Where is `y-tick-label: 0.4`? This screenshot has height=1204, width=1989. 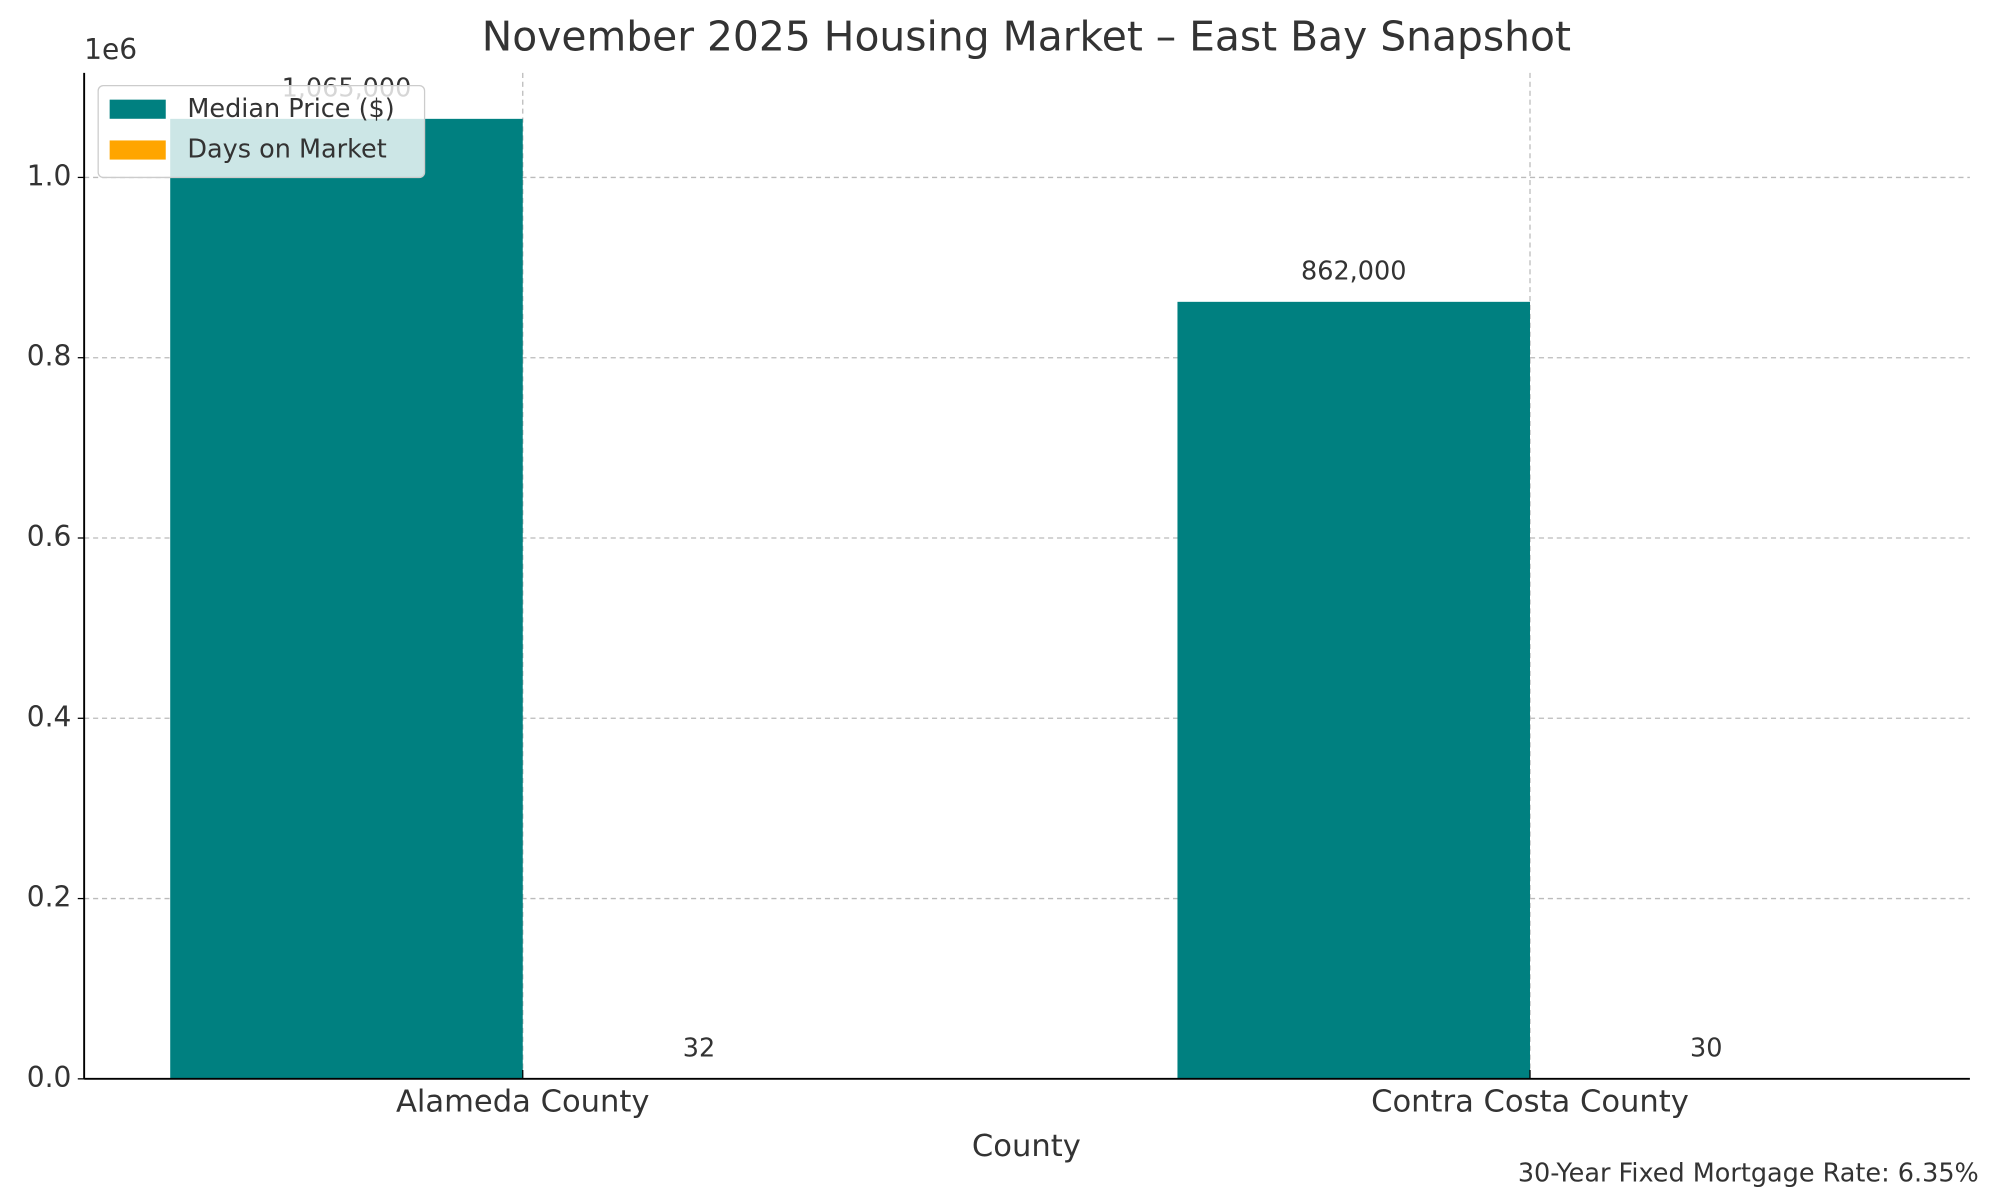 y-tick-label: 0.4 is located at coordinates (49, 716).